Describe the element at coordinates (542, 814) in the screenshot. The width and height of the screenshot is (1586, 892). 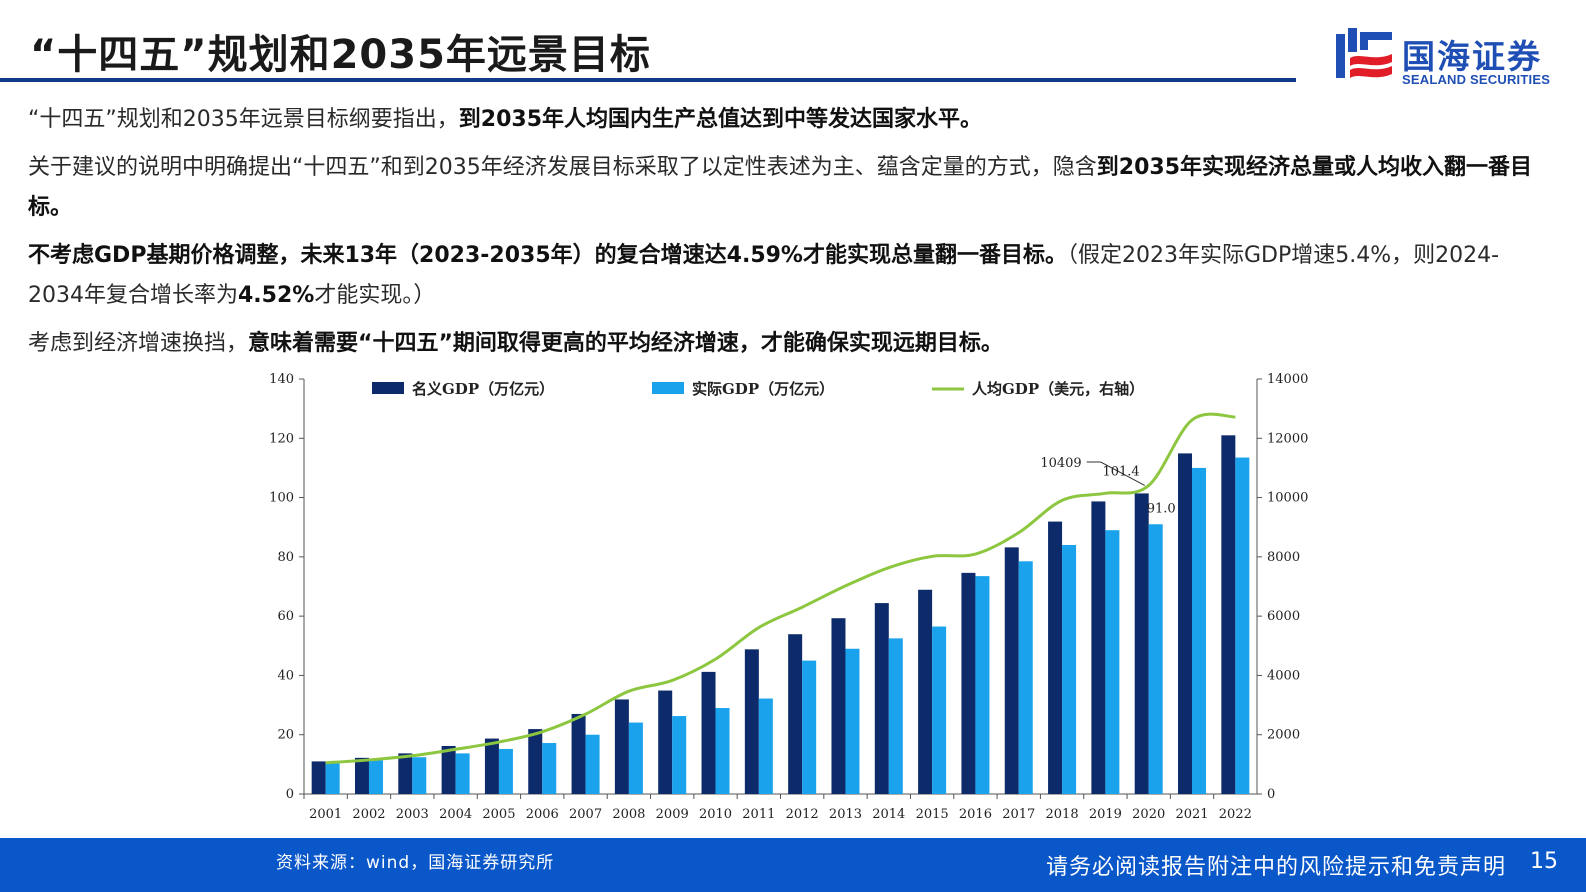
I see `x-axis-tick-label: 2006` at that location.